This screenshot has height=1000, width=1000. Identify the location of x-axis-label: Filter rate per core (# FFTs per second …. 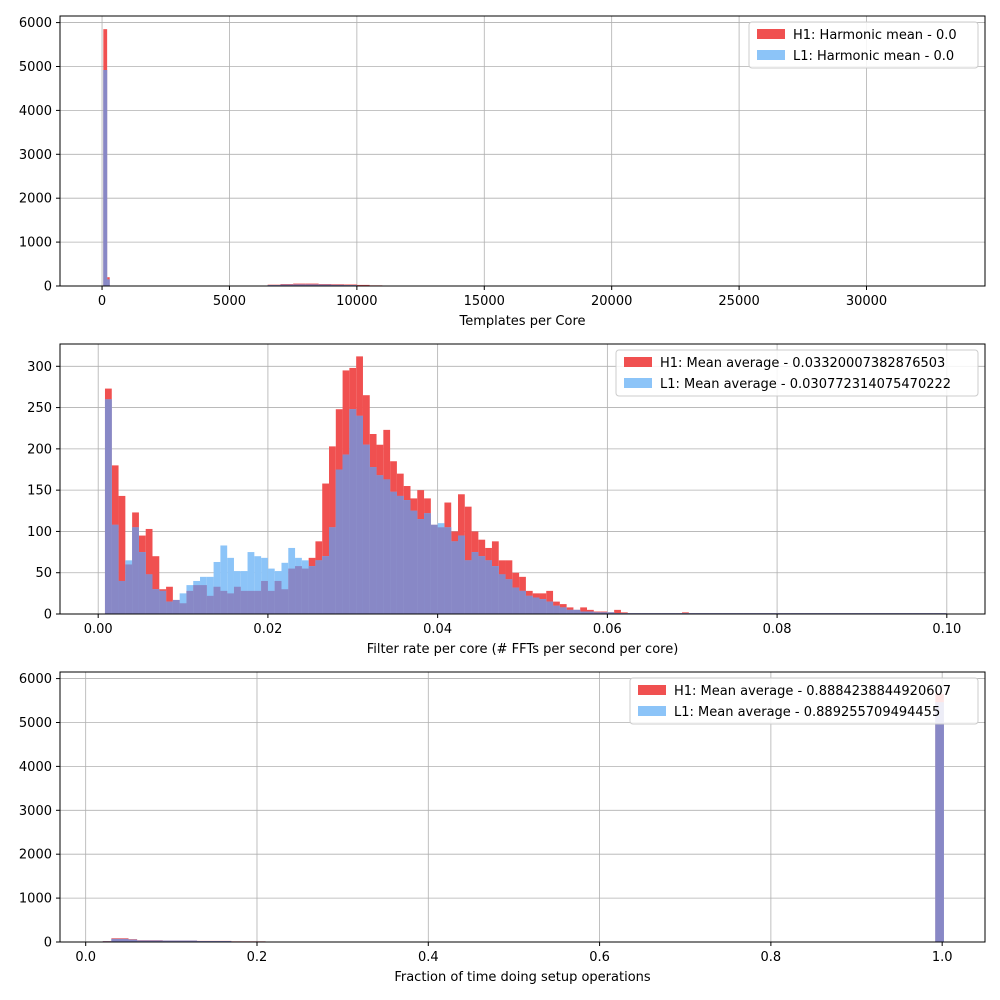
(523, 649).